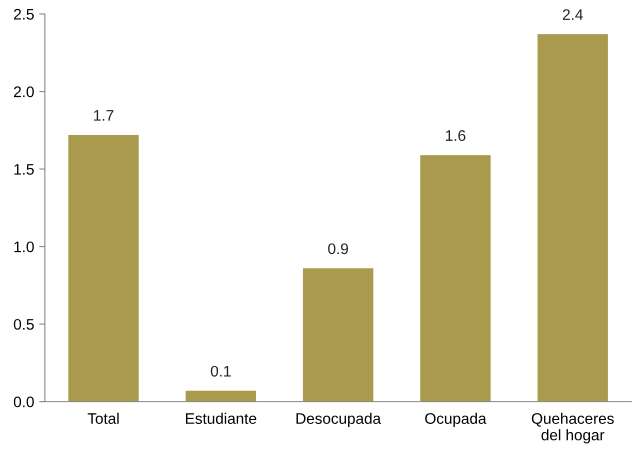 This screenshot has height=467, width=641. Describe the element at coordinates (24, 92) in the screenshot. I see `y-tick-label: 2.0` at that location.